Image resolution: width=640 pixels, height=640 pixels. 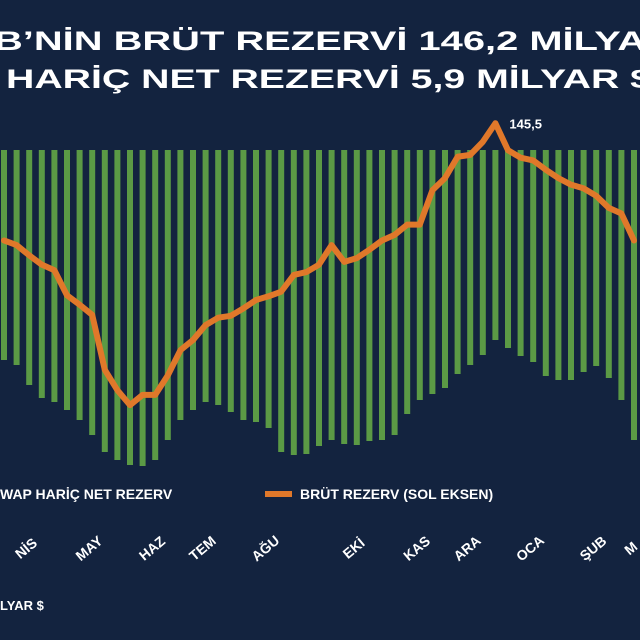 I want to click on unit-note: LYAR $, so click(x=22, y=605).